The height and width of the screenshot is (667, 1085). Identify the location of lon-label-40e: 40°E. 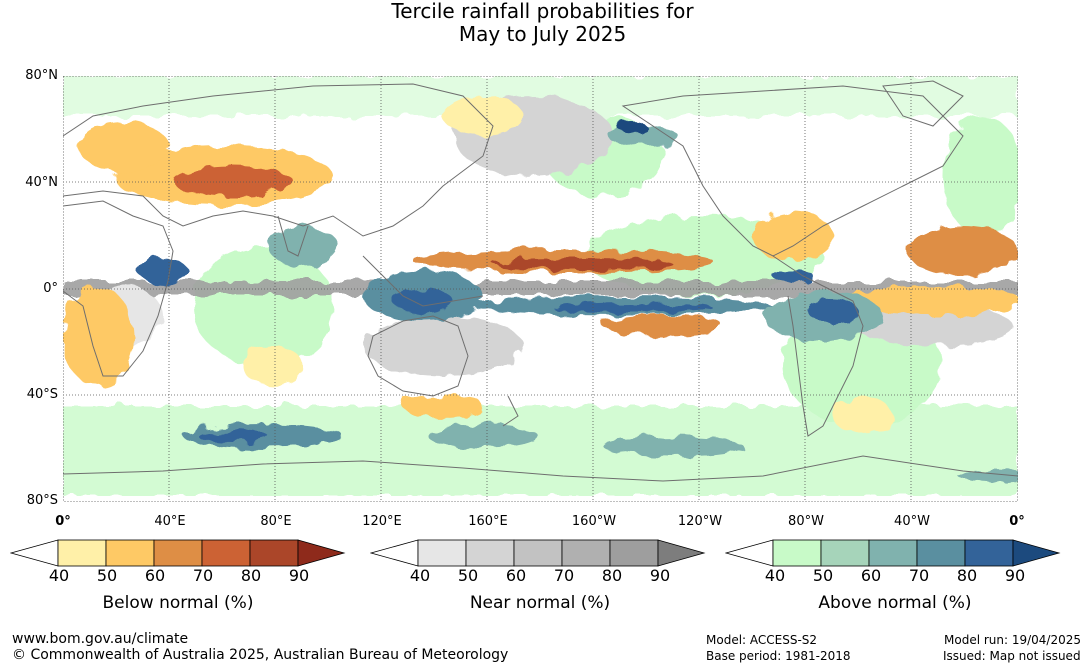
(170, 521).